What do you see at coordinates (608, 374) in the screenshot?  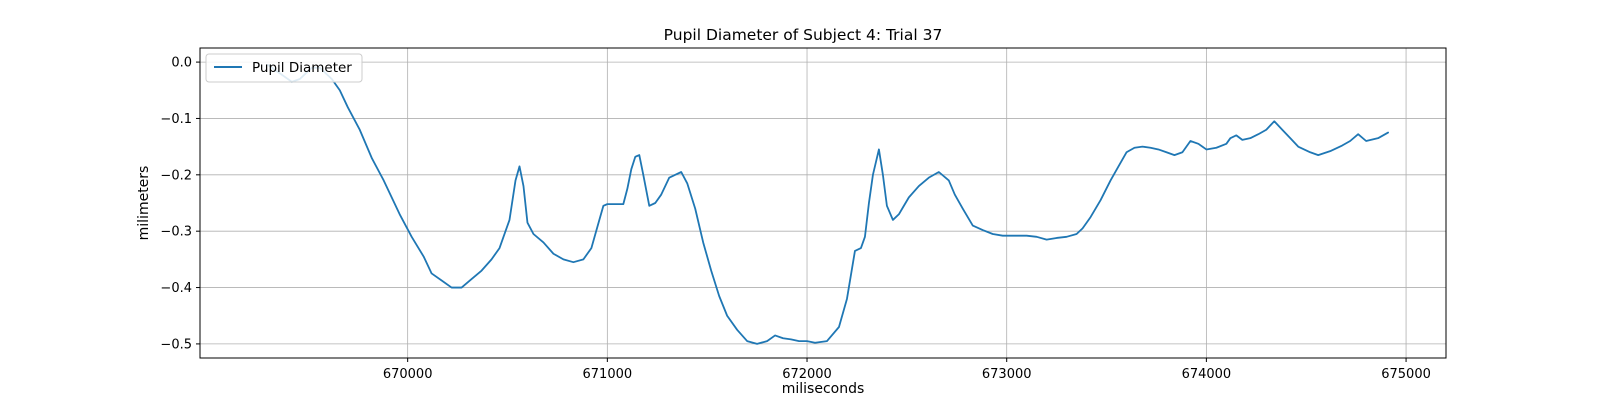 I see `x-tick-label: 671000` at bounding box center [608, 374].